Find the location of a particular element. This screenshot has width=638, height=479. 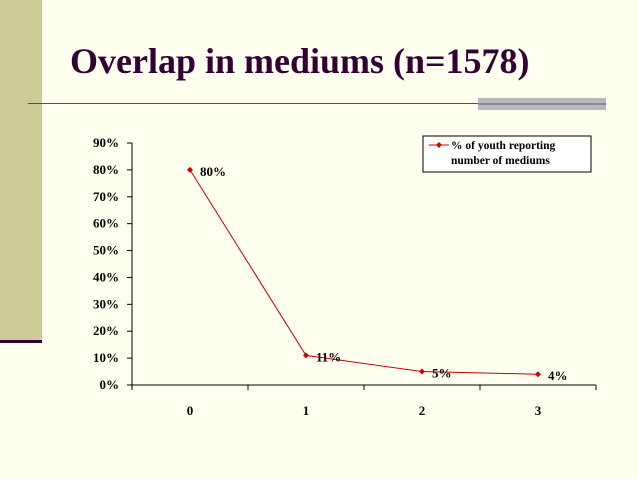

y-tick-label: 50% is located at coordinates (106, 250).